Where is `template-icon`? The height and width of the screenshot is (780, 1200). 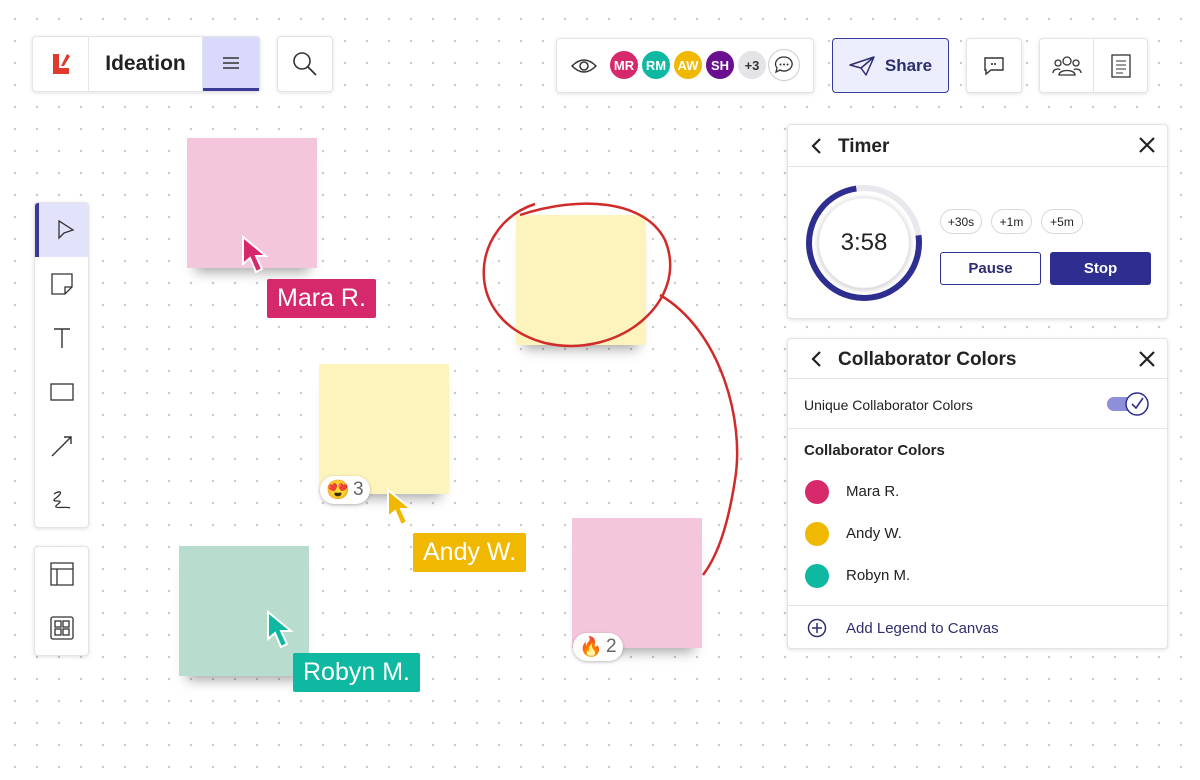
template-icon is located at coordinates (62, 574).